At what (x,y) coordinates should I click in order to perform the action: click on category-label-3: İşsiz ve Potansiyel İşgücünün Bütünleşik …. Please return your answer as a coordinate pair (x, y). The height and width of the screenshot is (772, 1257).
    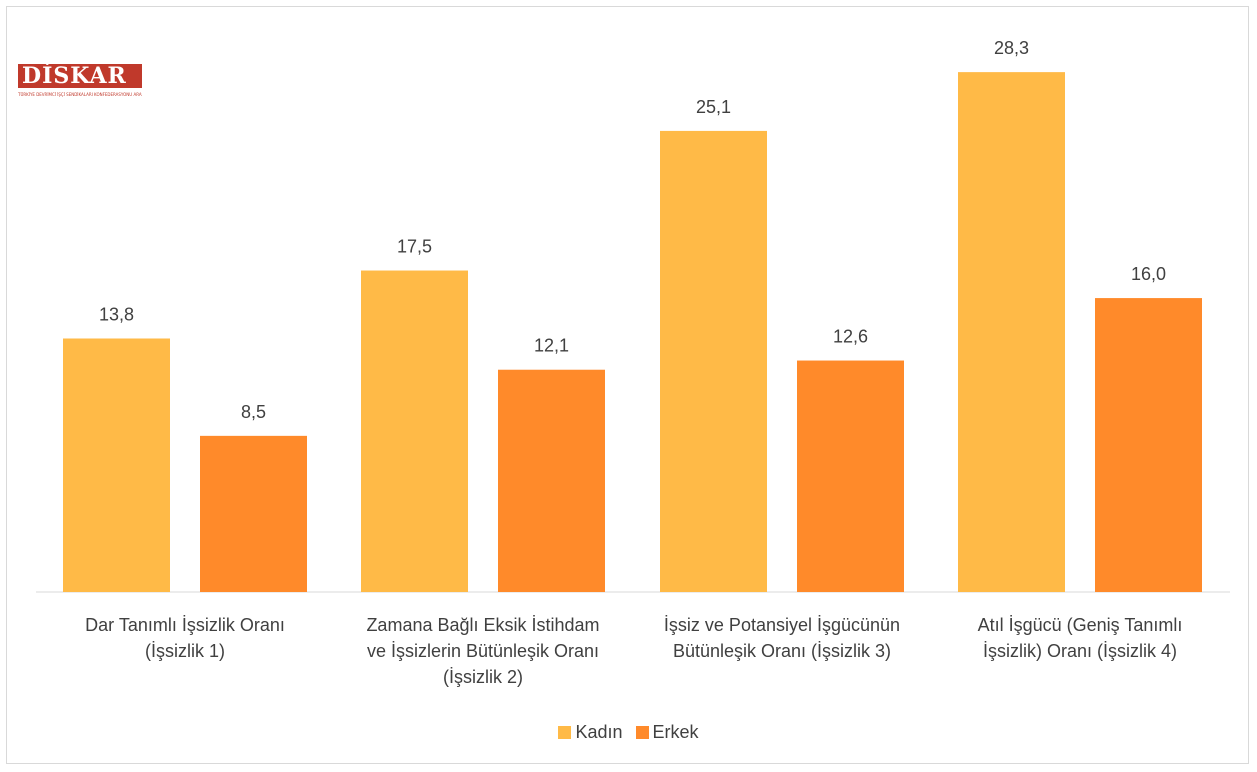
    Looking at the image, I should click on (782, 638).